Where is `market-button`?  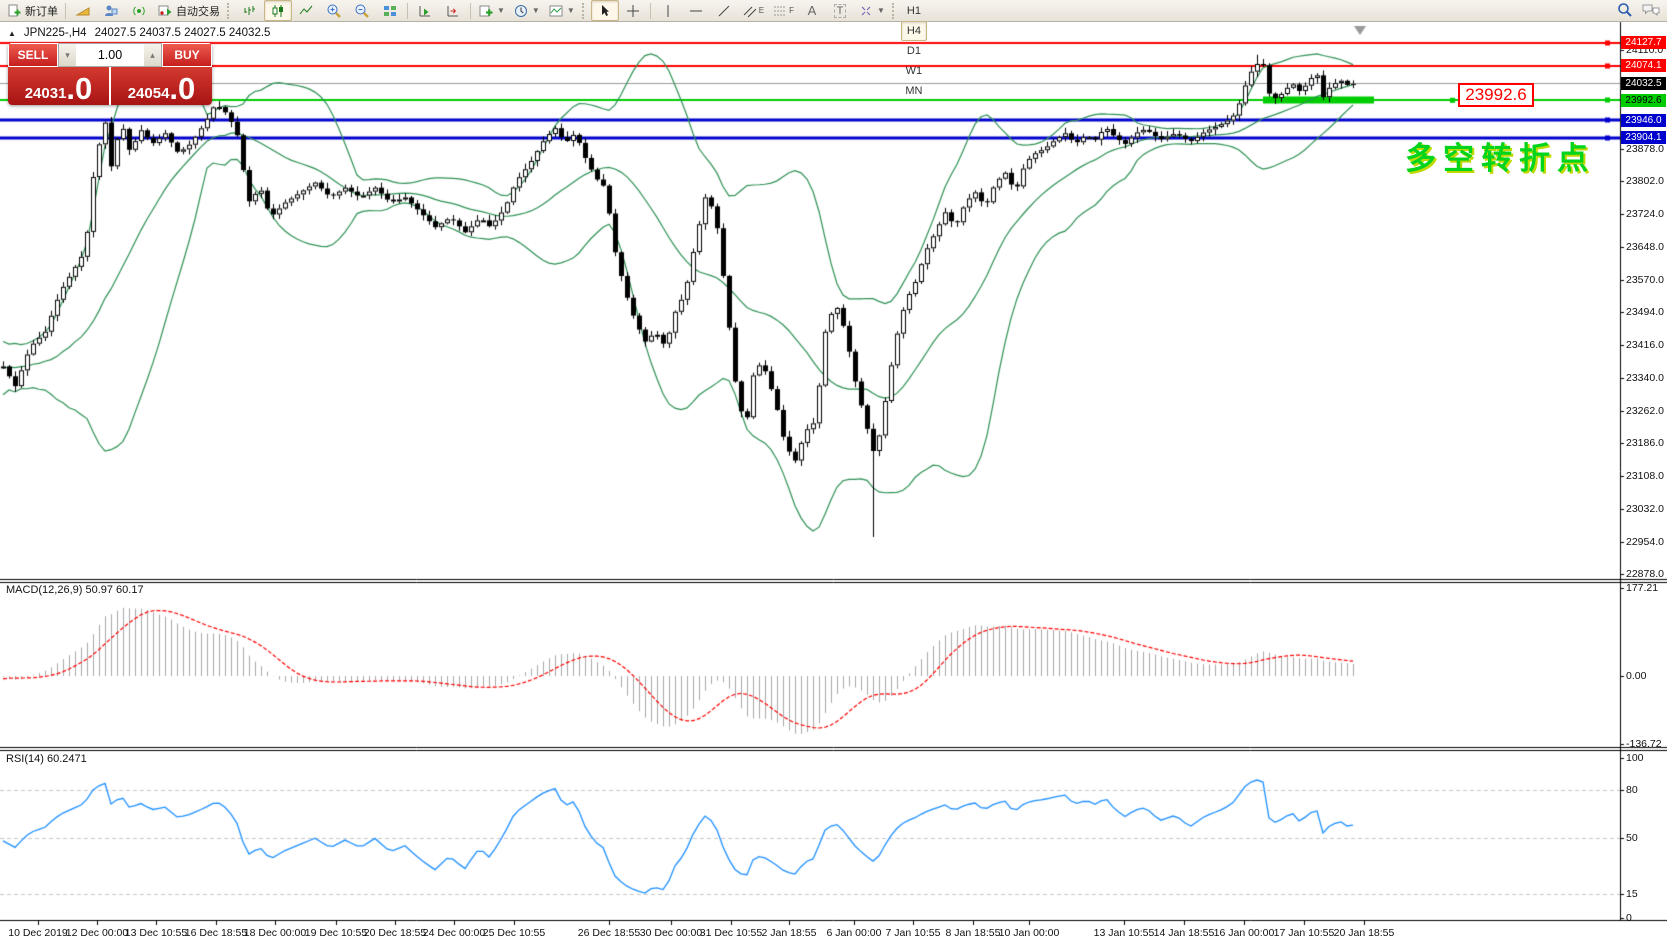
market-button is located at coordinates (111, 10).